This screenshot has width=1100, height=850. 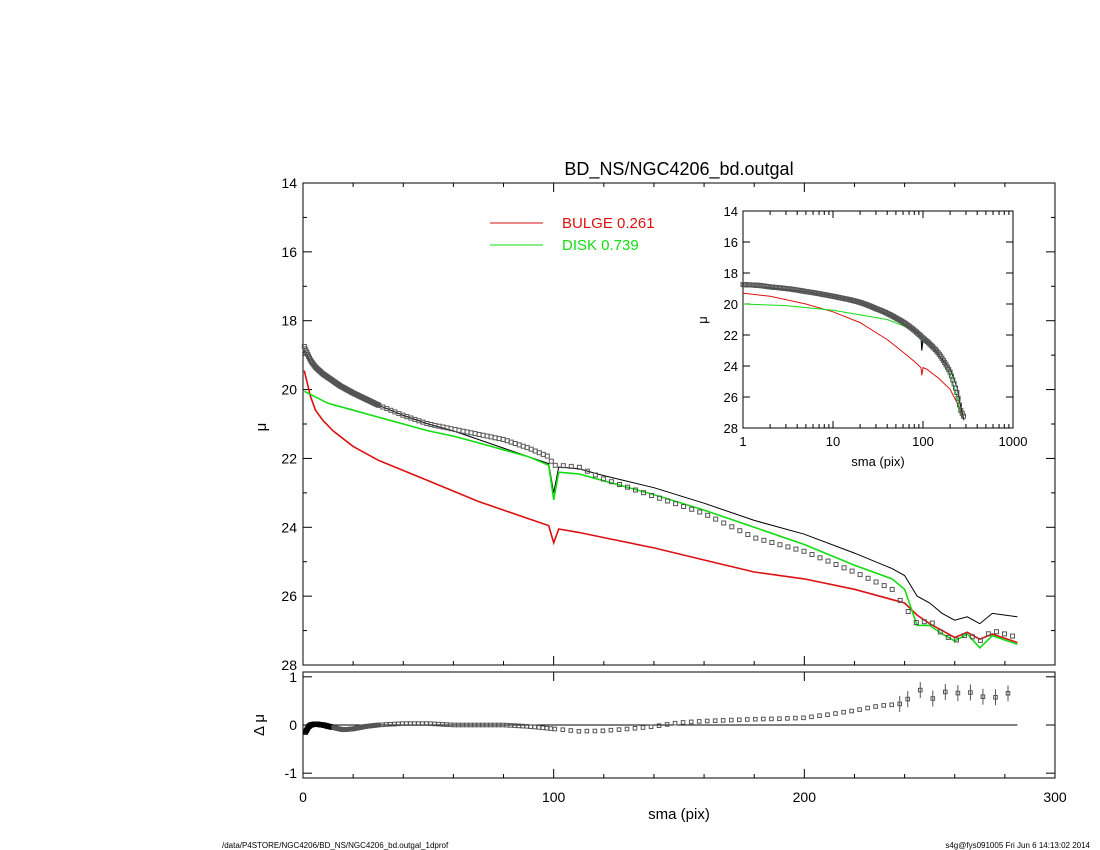 I want to click on residual-y-label: Δ μ, so click(x=259, y=725).